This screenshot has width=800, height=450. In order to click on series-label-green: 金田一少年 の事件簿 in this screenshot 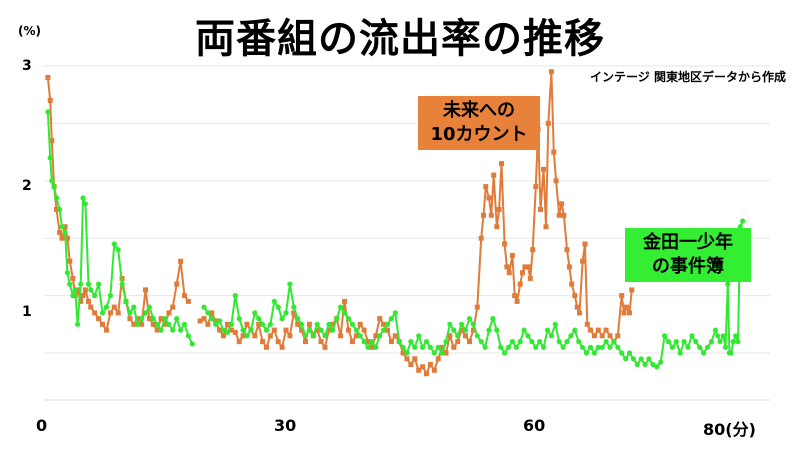, I will do `click(688, 255)`.